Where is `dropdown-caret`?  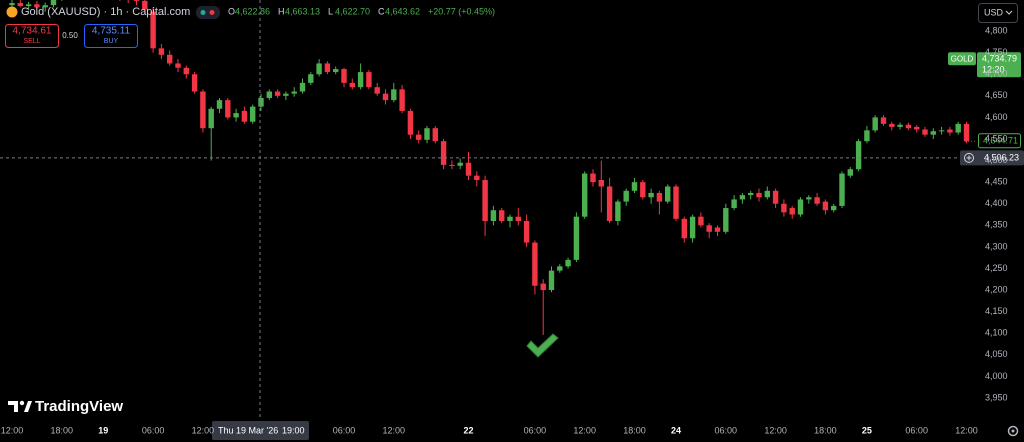
dropdown-caret is located at coordinates (1009, 12).